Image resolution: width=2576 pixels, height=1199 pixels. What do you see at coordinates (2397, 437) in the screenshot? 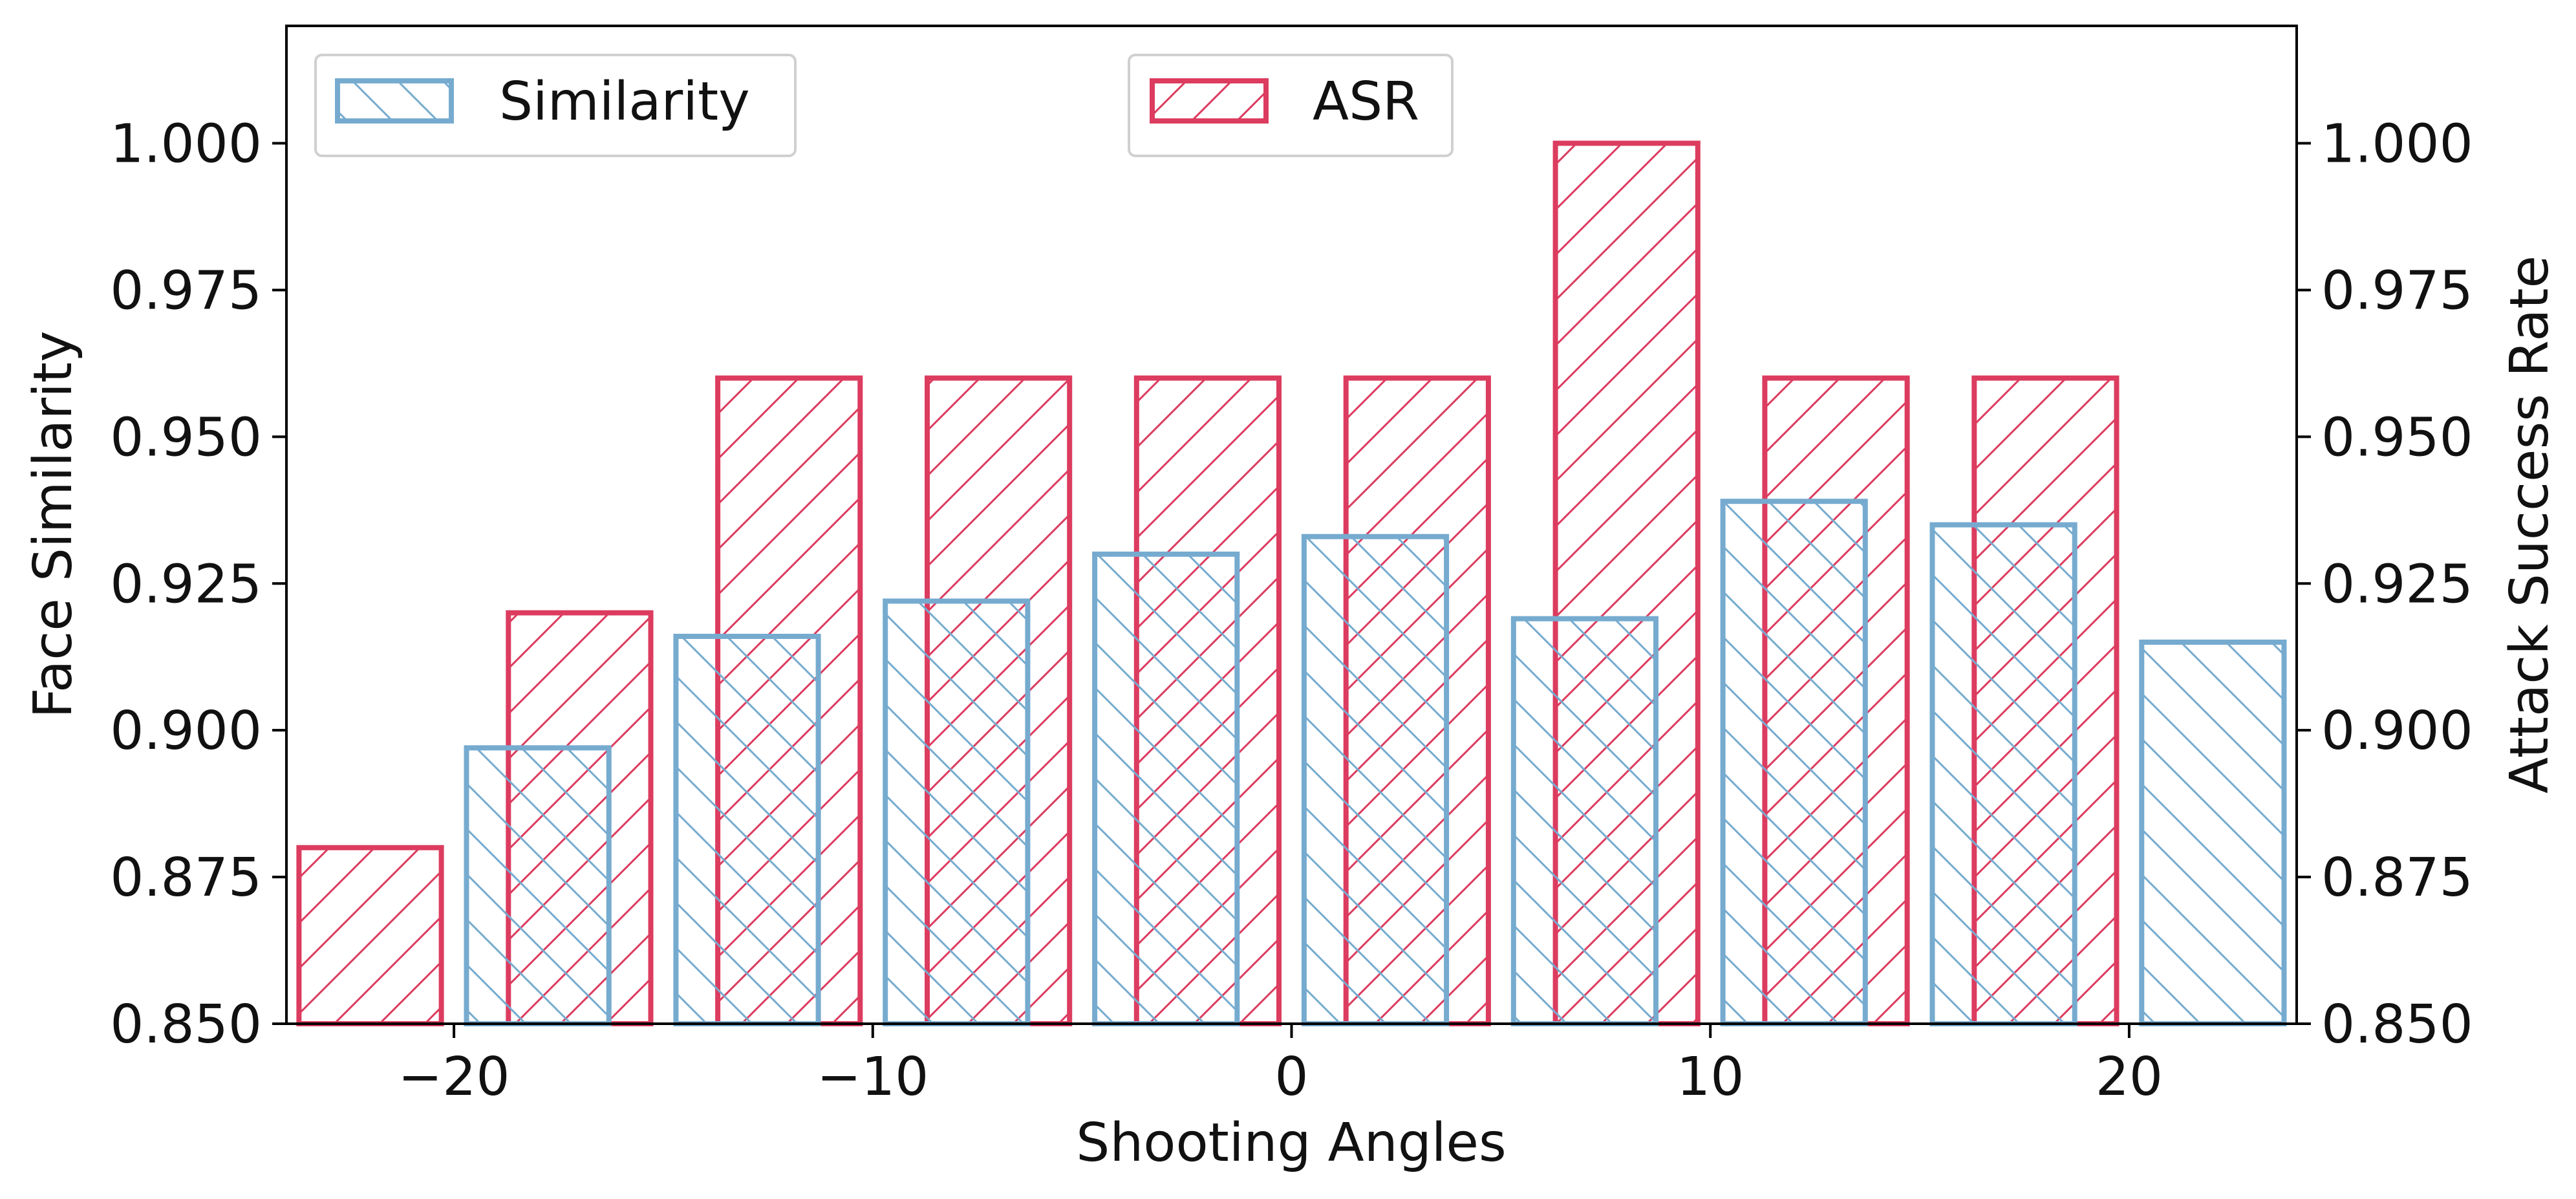
I see `y-tick-label-right-4: 0.950` at bounding box center [2397, 437].